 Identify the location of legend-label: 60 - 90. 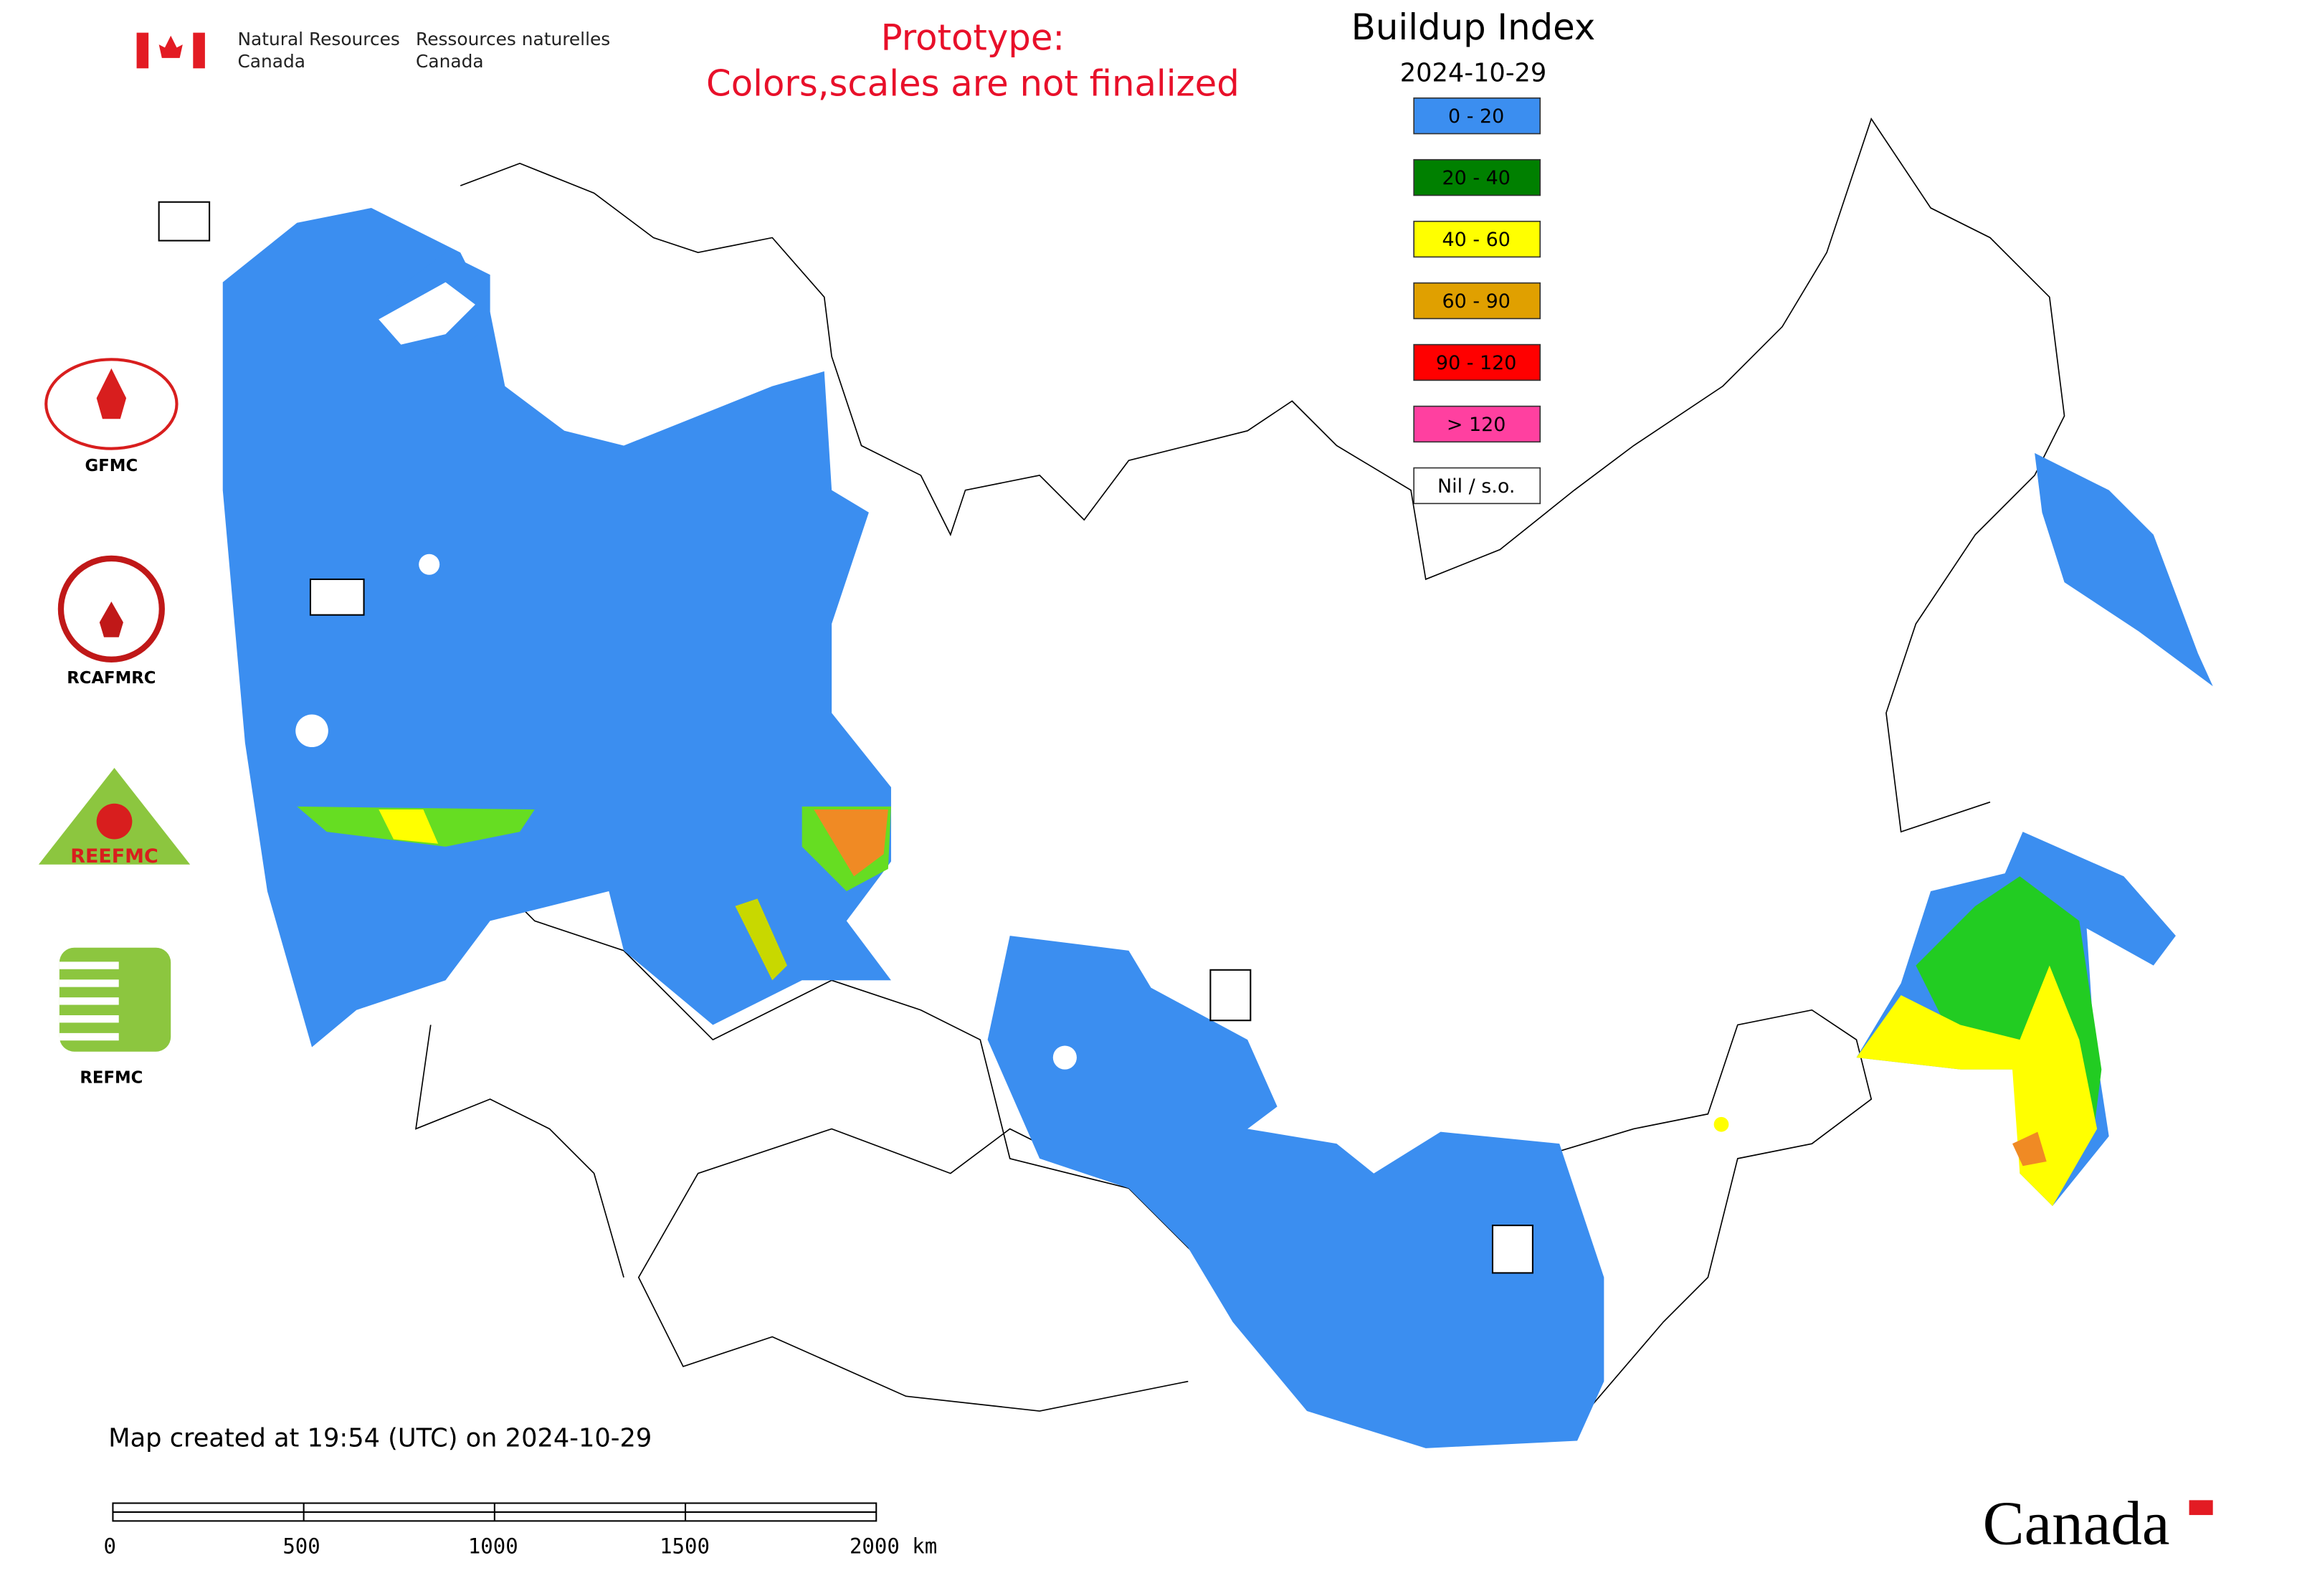
(1477, 301).